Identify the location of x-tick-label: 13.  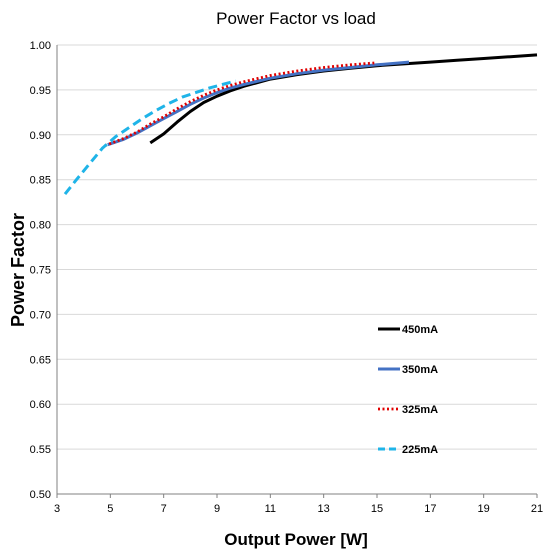
(324, 509).